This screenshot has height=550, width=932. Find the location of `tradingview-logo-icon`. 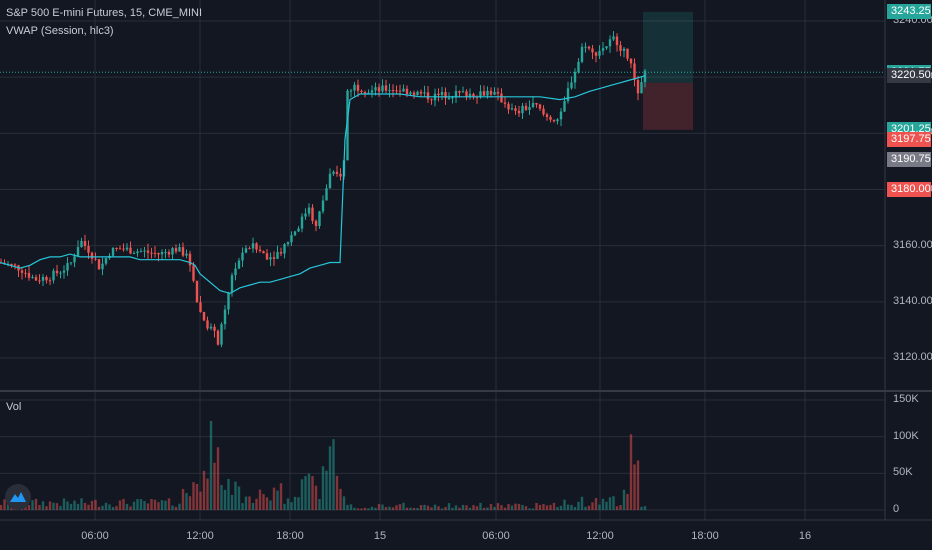

tradingview-logo-icon is located at coordinates (18, 497).